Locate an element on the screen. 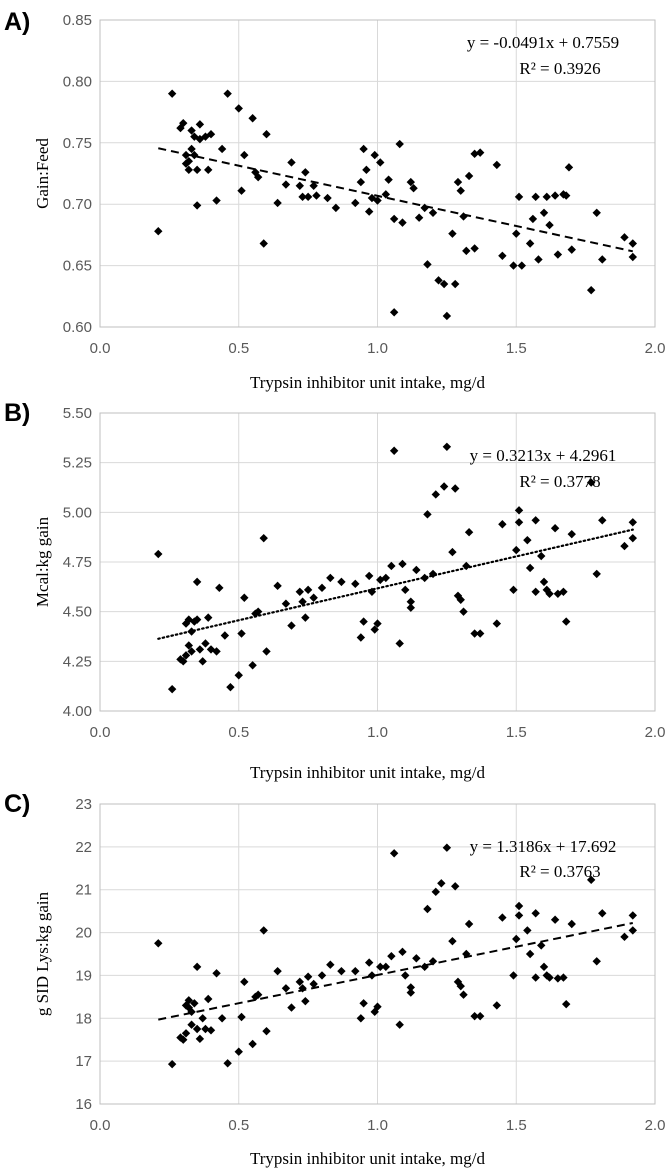 The width and height of the screenshot is (670, 1169). y-tick-label: 4.25 is located at coordinates (77, 661).